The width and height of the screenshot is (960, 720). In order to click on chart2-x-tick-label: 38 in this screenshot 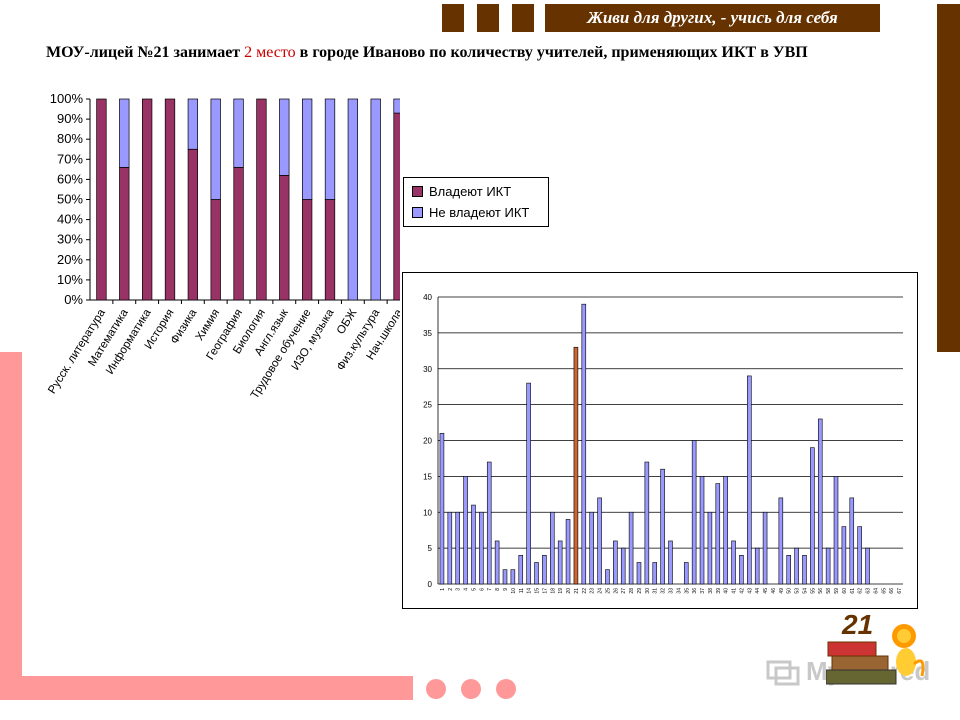, I will do `click(711, 591)`.